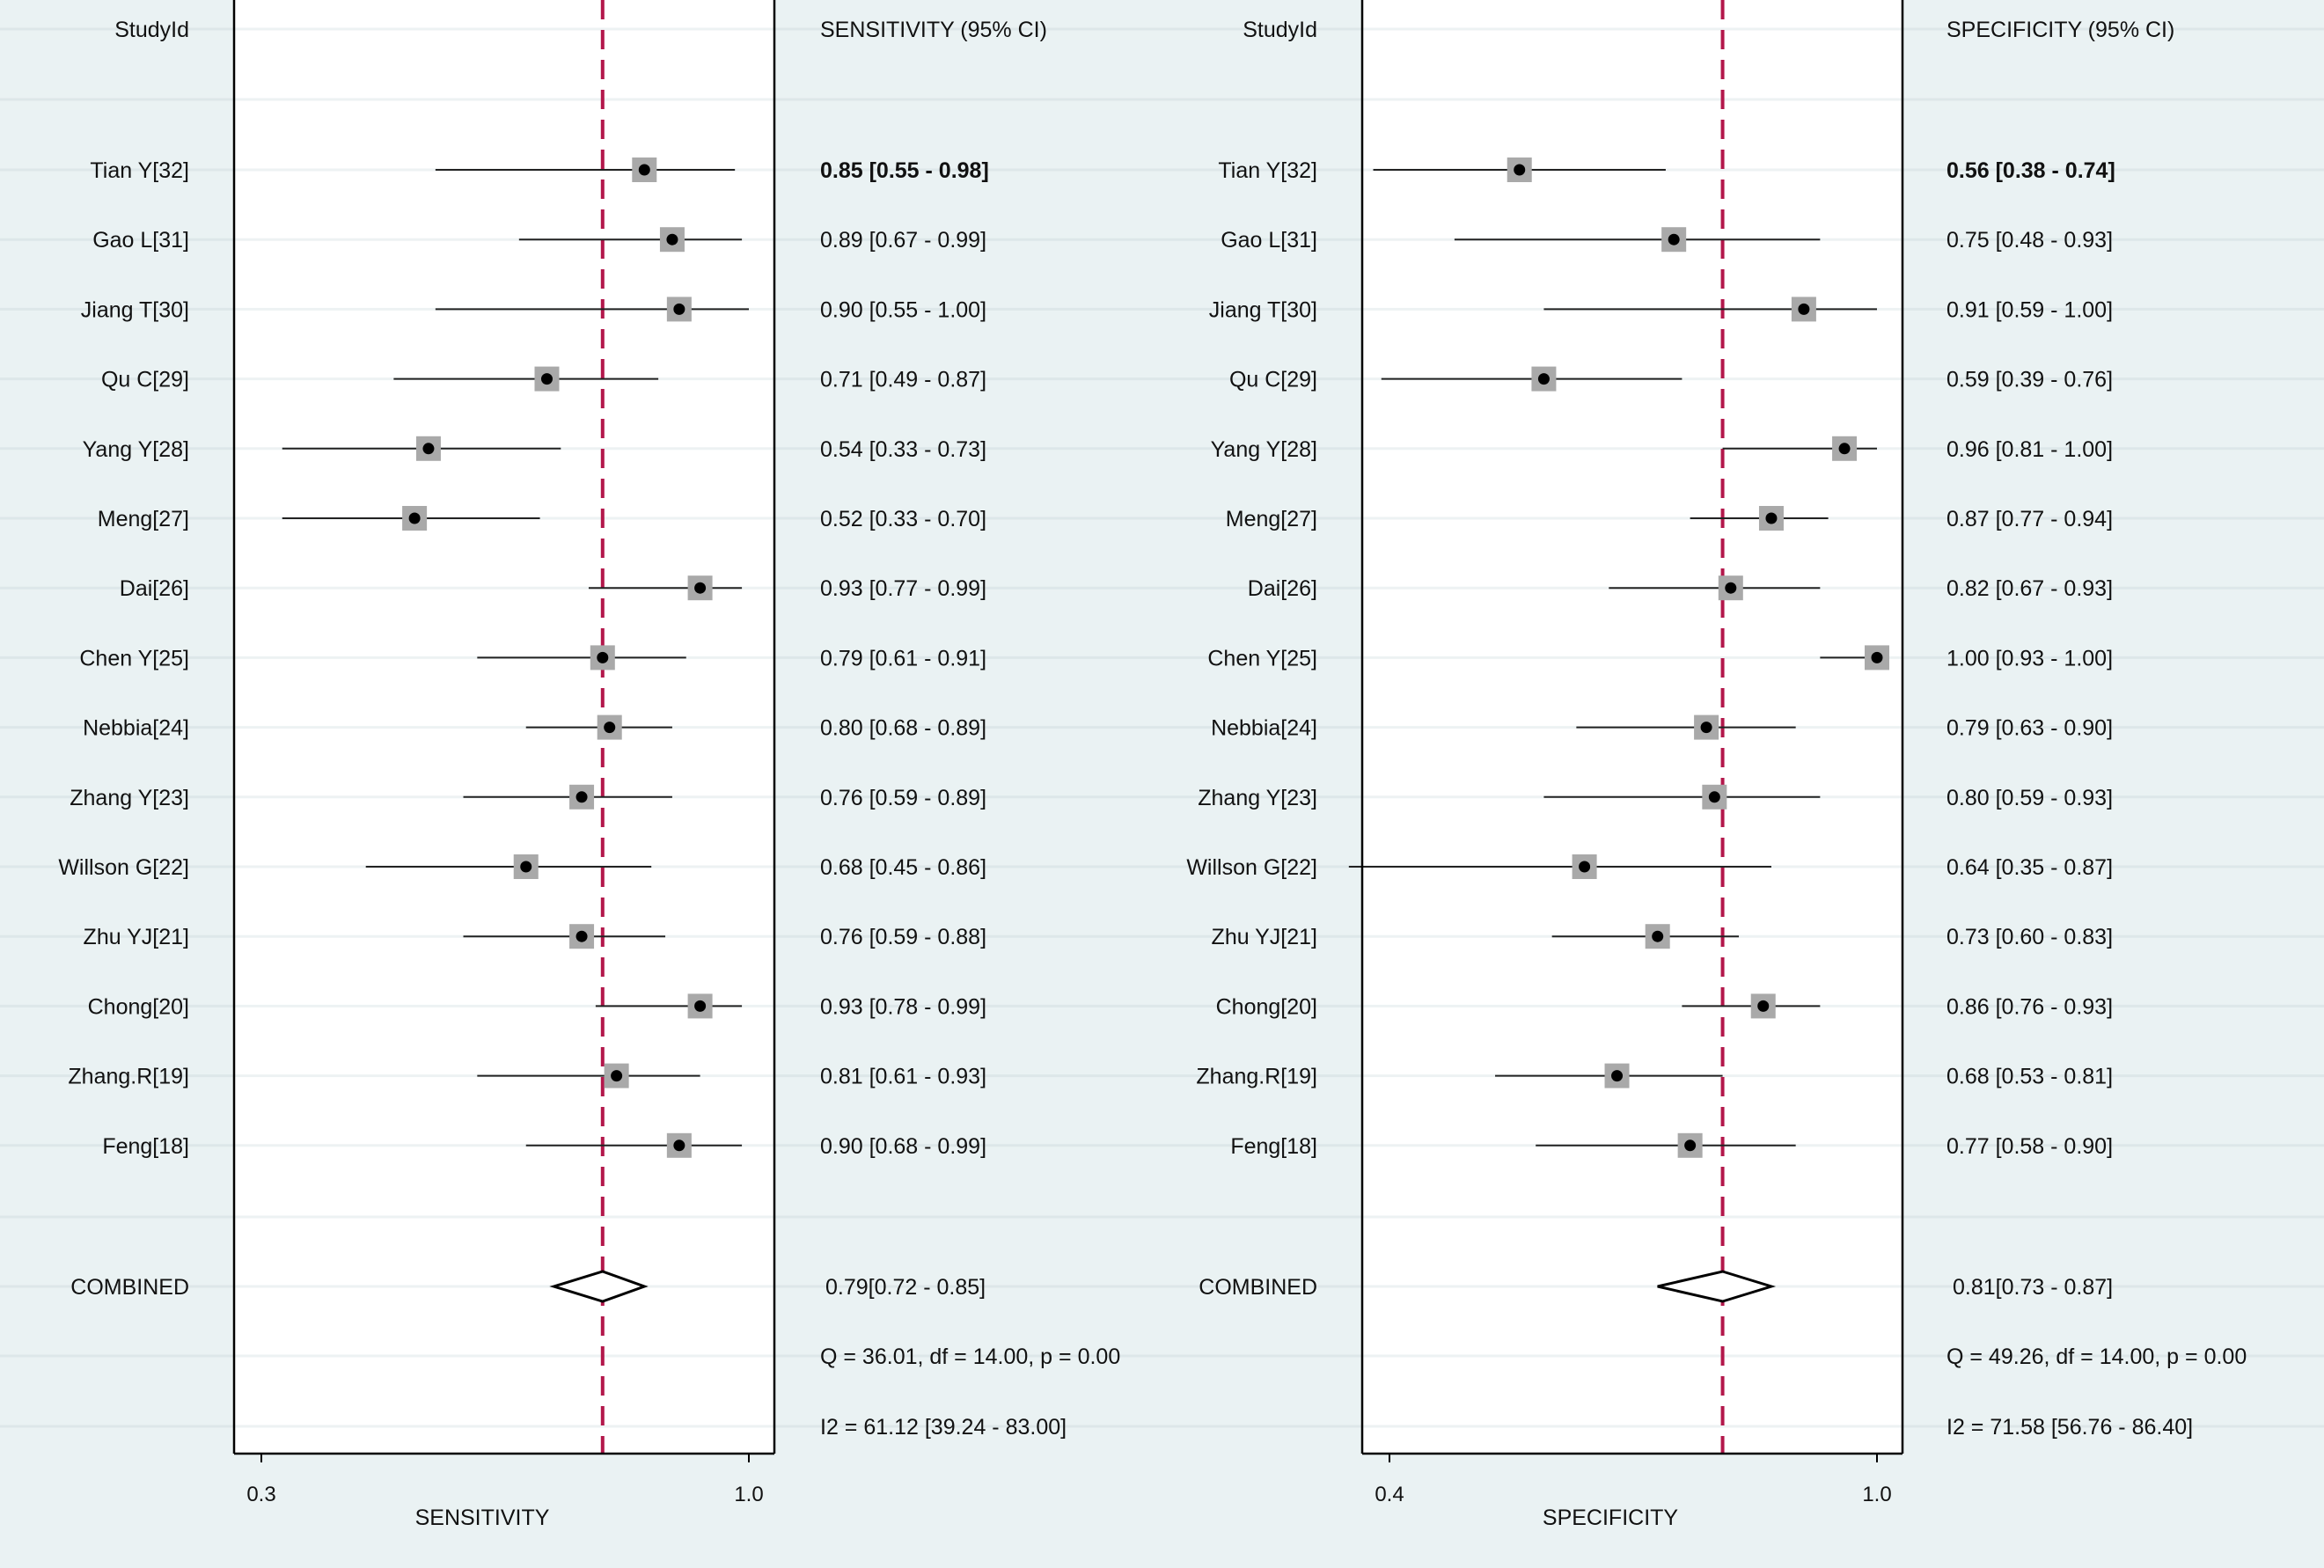 This screenshot has width=2324, height=1568. Describe the element at coordinates (970, 1357) in the screenshot. I see `heterogeneity-q-text: Q = 36.01, df = 14.00, p = 0.00` at that location.